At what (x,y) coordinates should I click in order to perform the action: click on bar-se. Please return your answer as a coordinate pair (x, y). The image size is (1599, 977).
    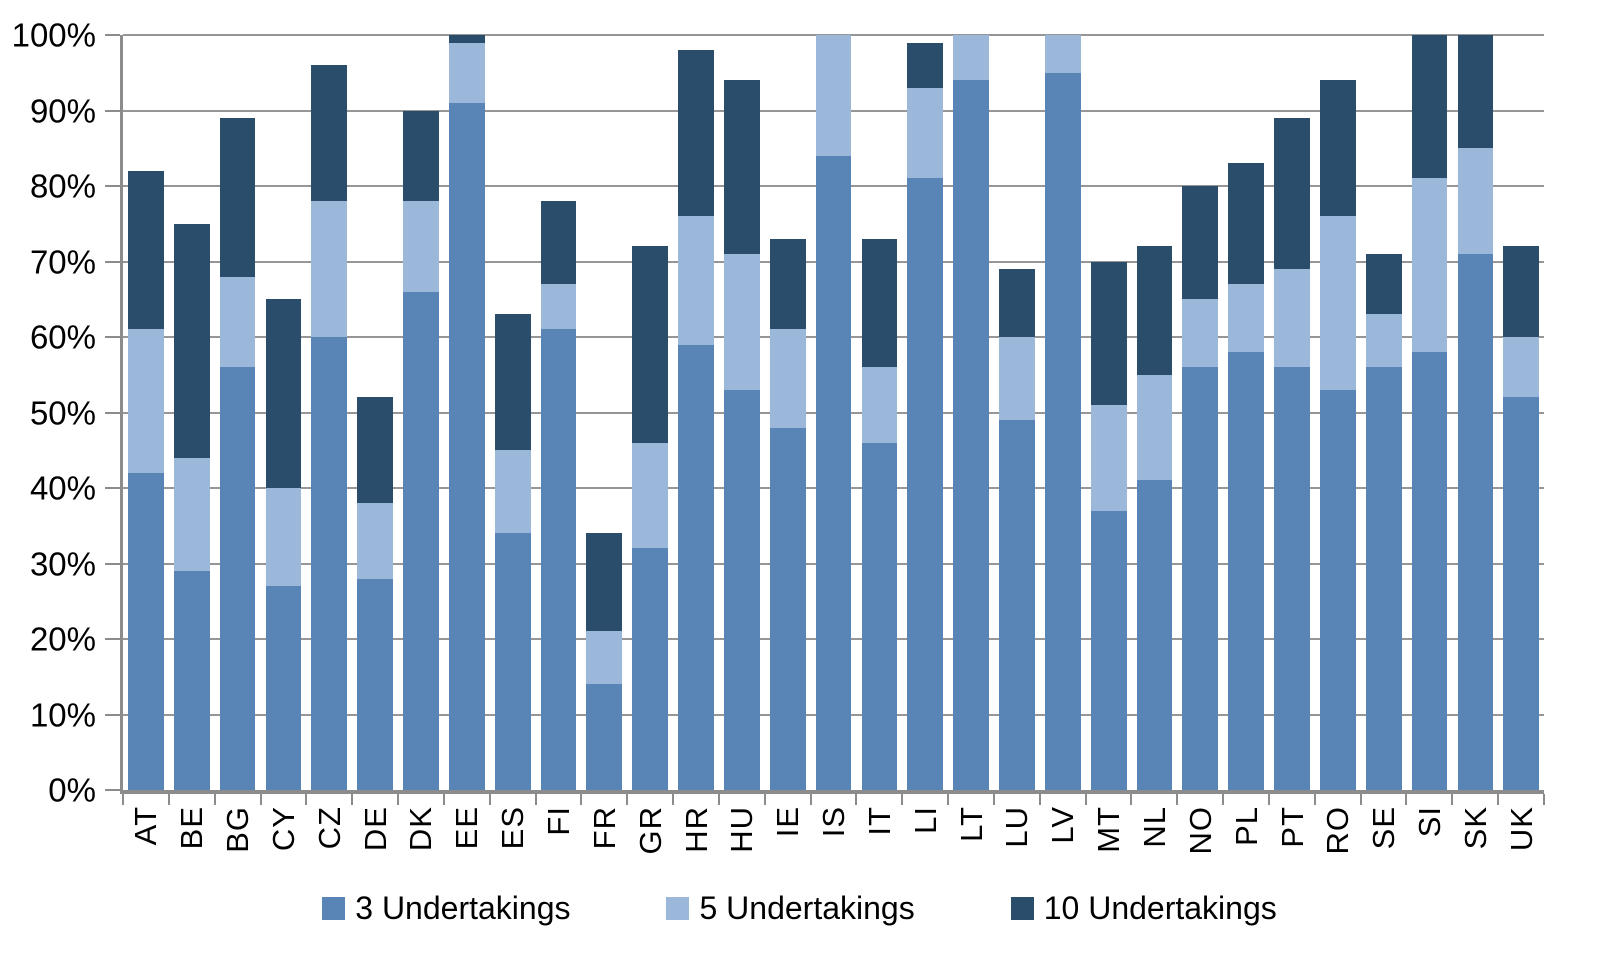
    Looking at the image, I should click on (1383, 412).